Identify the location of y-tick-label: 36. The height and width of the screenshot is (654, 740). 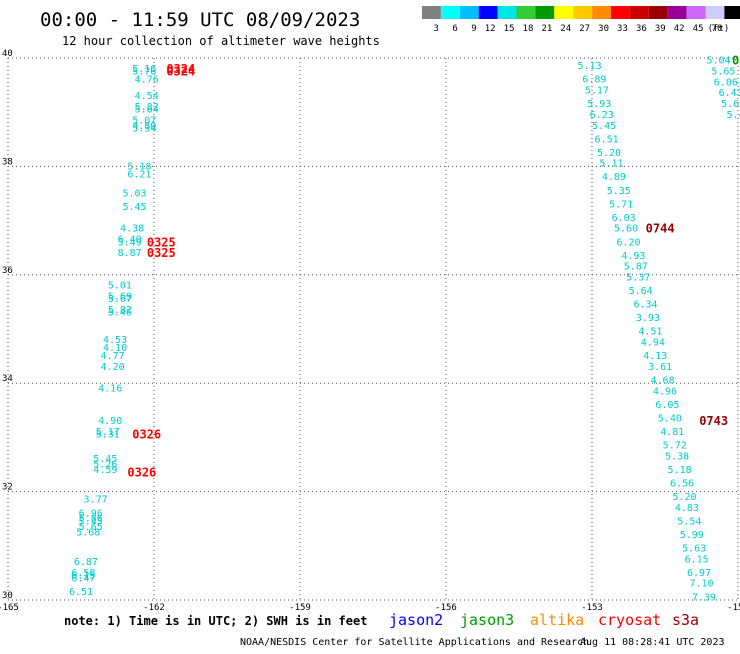
(7, 271).